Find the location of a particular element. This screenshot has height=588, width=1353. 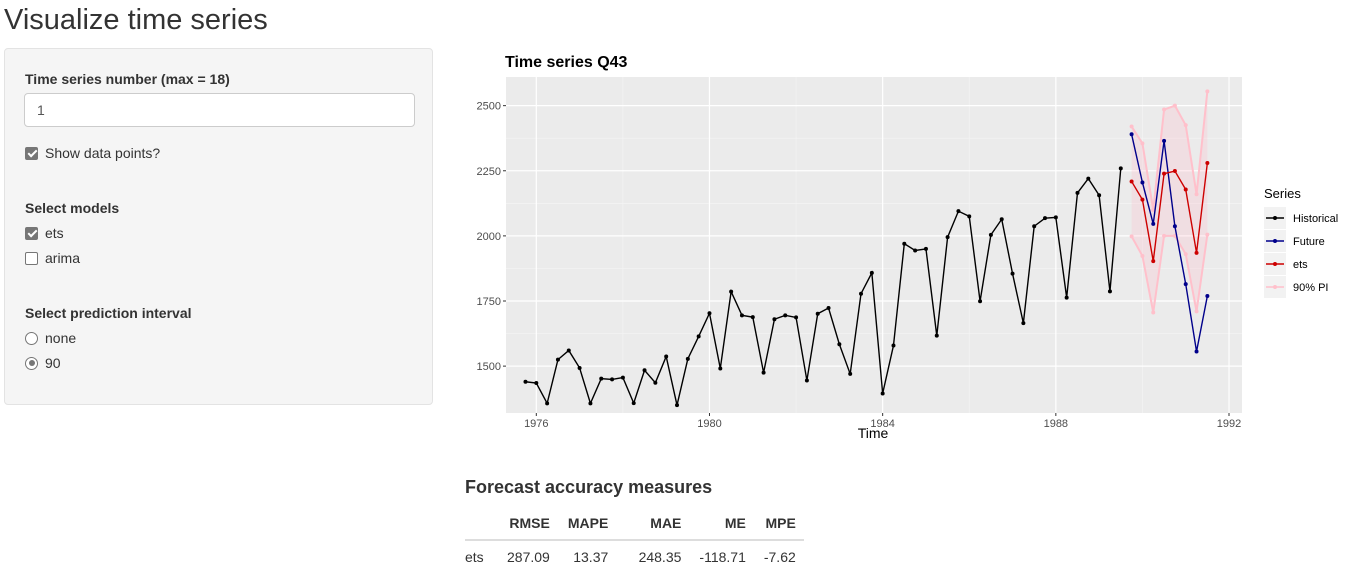

pi-90-label: 90 is located at coordinates (53, 363).